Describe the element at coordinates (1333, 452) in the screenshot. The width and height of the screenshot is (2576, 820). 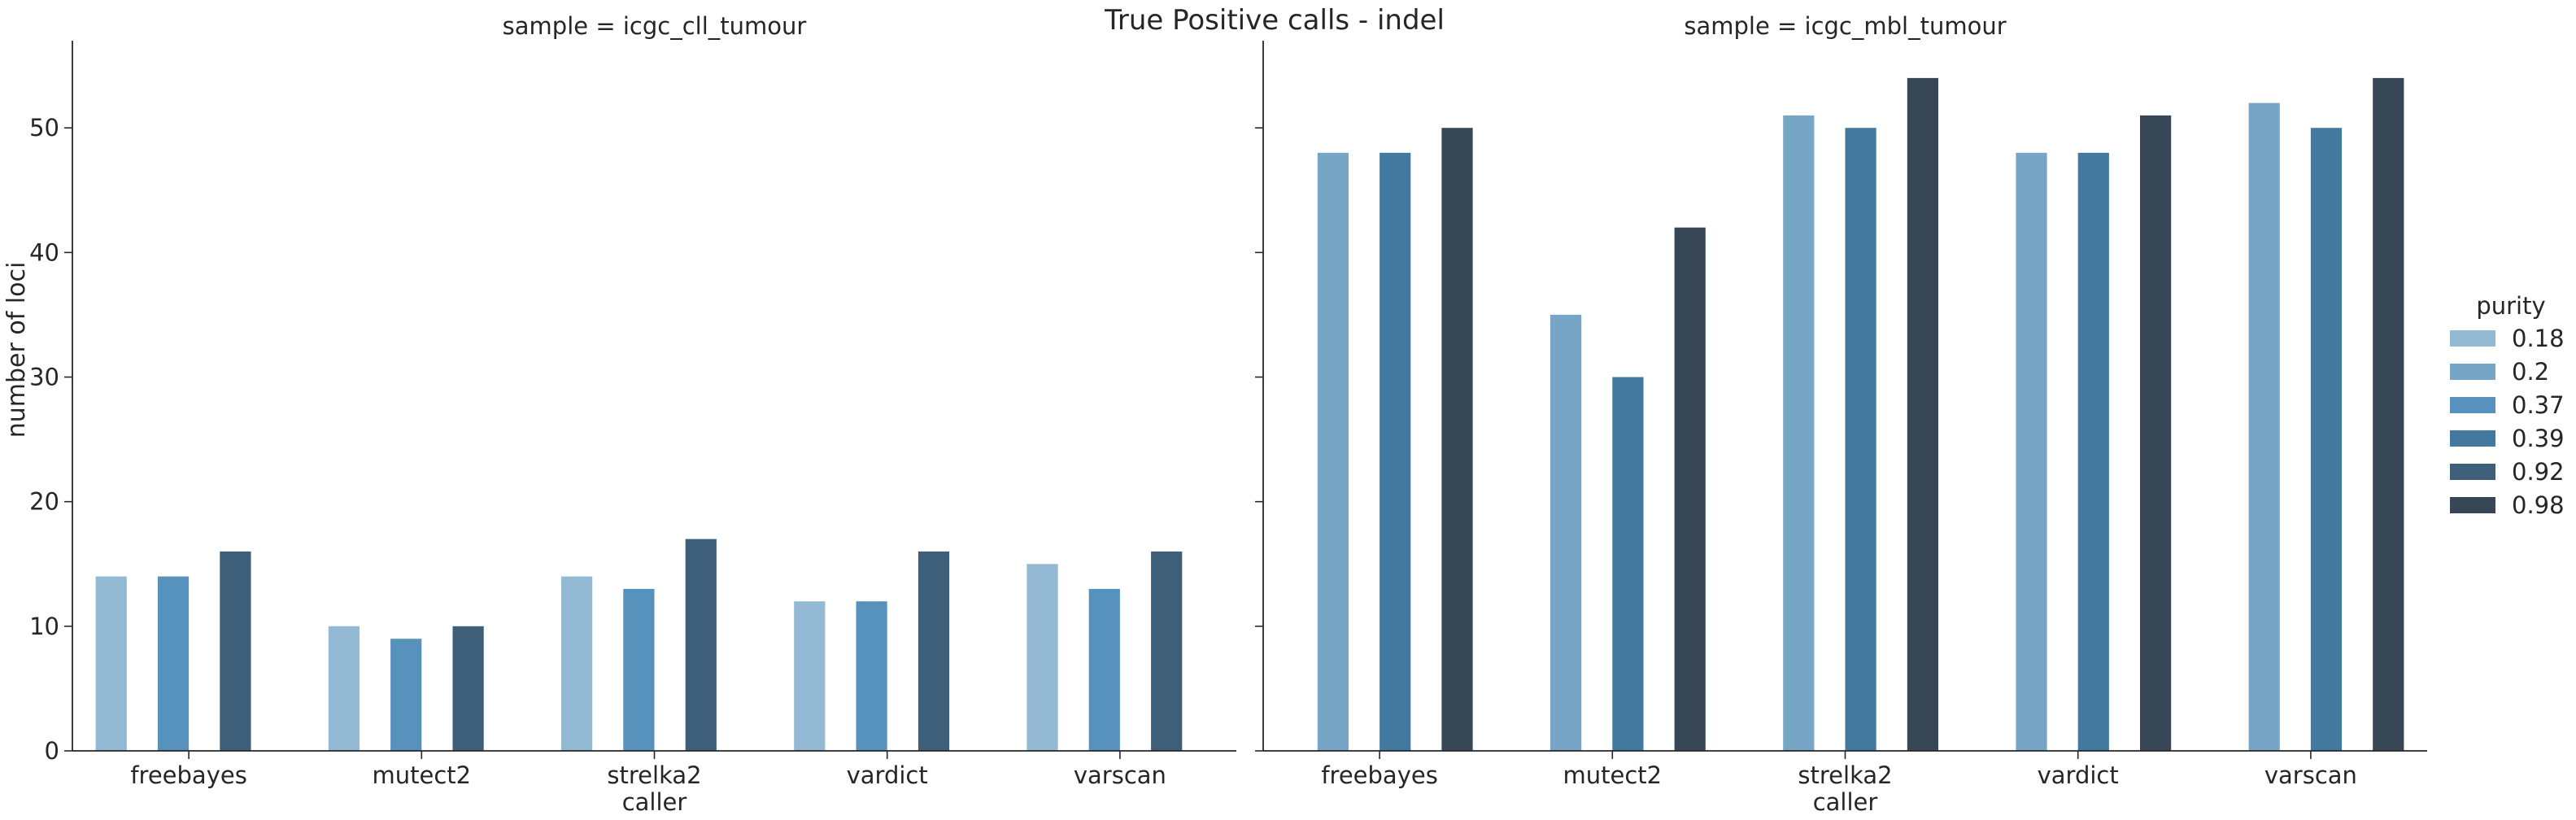
I see `bar-freebayes-0.2` at that location.